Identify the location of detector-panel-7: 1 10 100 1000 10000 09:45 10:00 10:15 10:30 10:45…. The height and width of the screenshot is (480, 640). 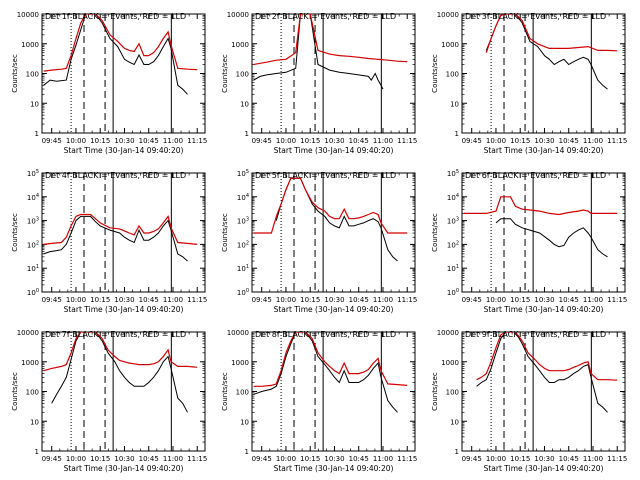
(109, 401).